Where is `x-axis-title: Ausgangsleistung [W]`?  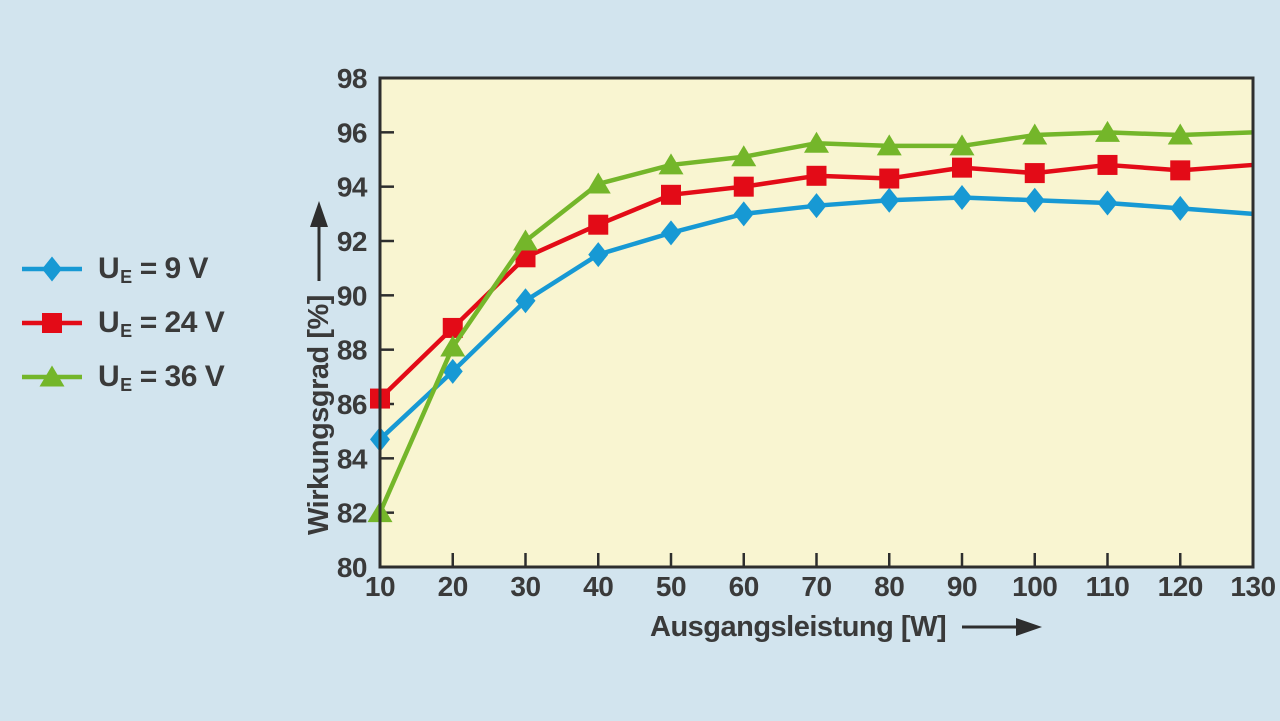
x-axis-title: Ausgangsleistung [W] is located at coordinates (846, 627).